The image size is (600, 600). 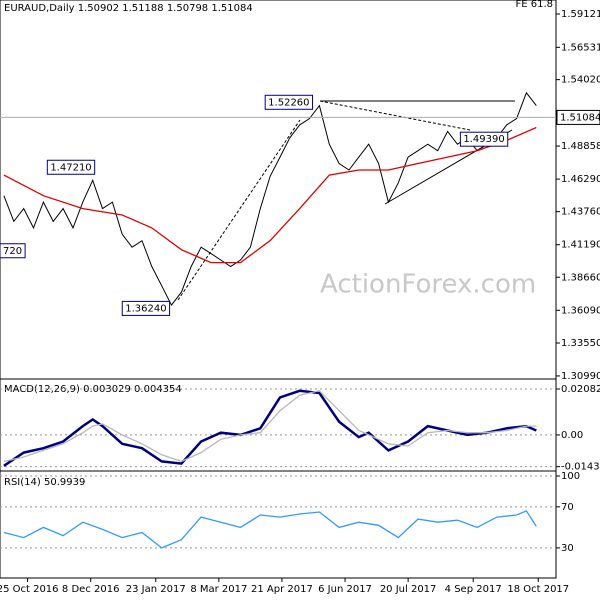 I want to click on annotation-label: 1.47210, so click(x=70, y=167).